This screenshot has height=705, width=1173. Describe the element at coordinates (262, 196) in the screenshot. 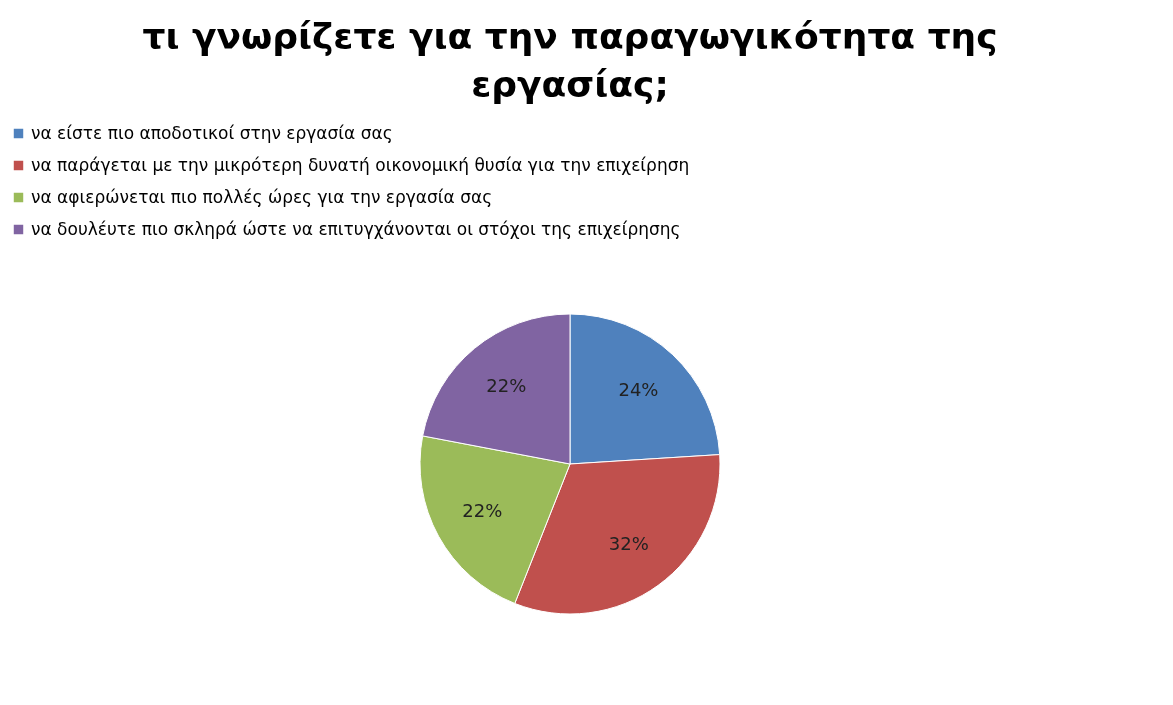

I see `legend-label: να αφιερώνεται πιο πολλές ώρες για την εργασία σας` at that location.